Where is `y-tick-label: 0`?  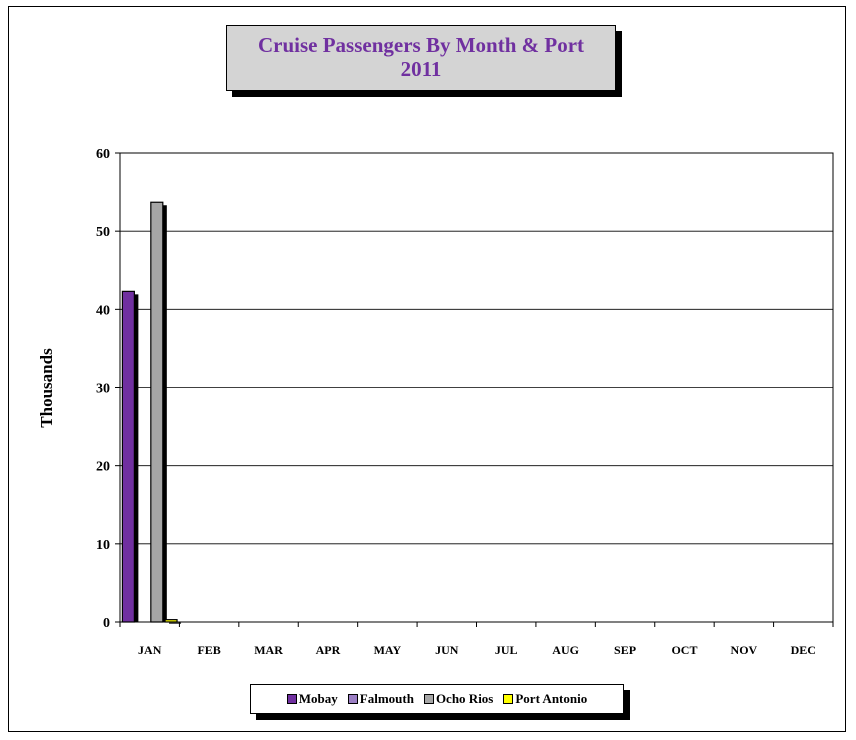 y-tick-label: 0 is located at coordinates (106, 623).